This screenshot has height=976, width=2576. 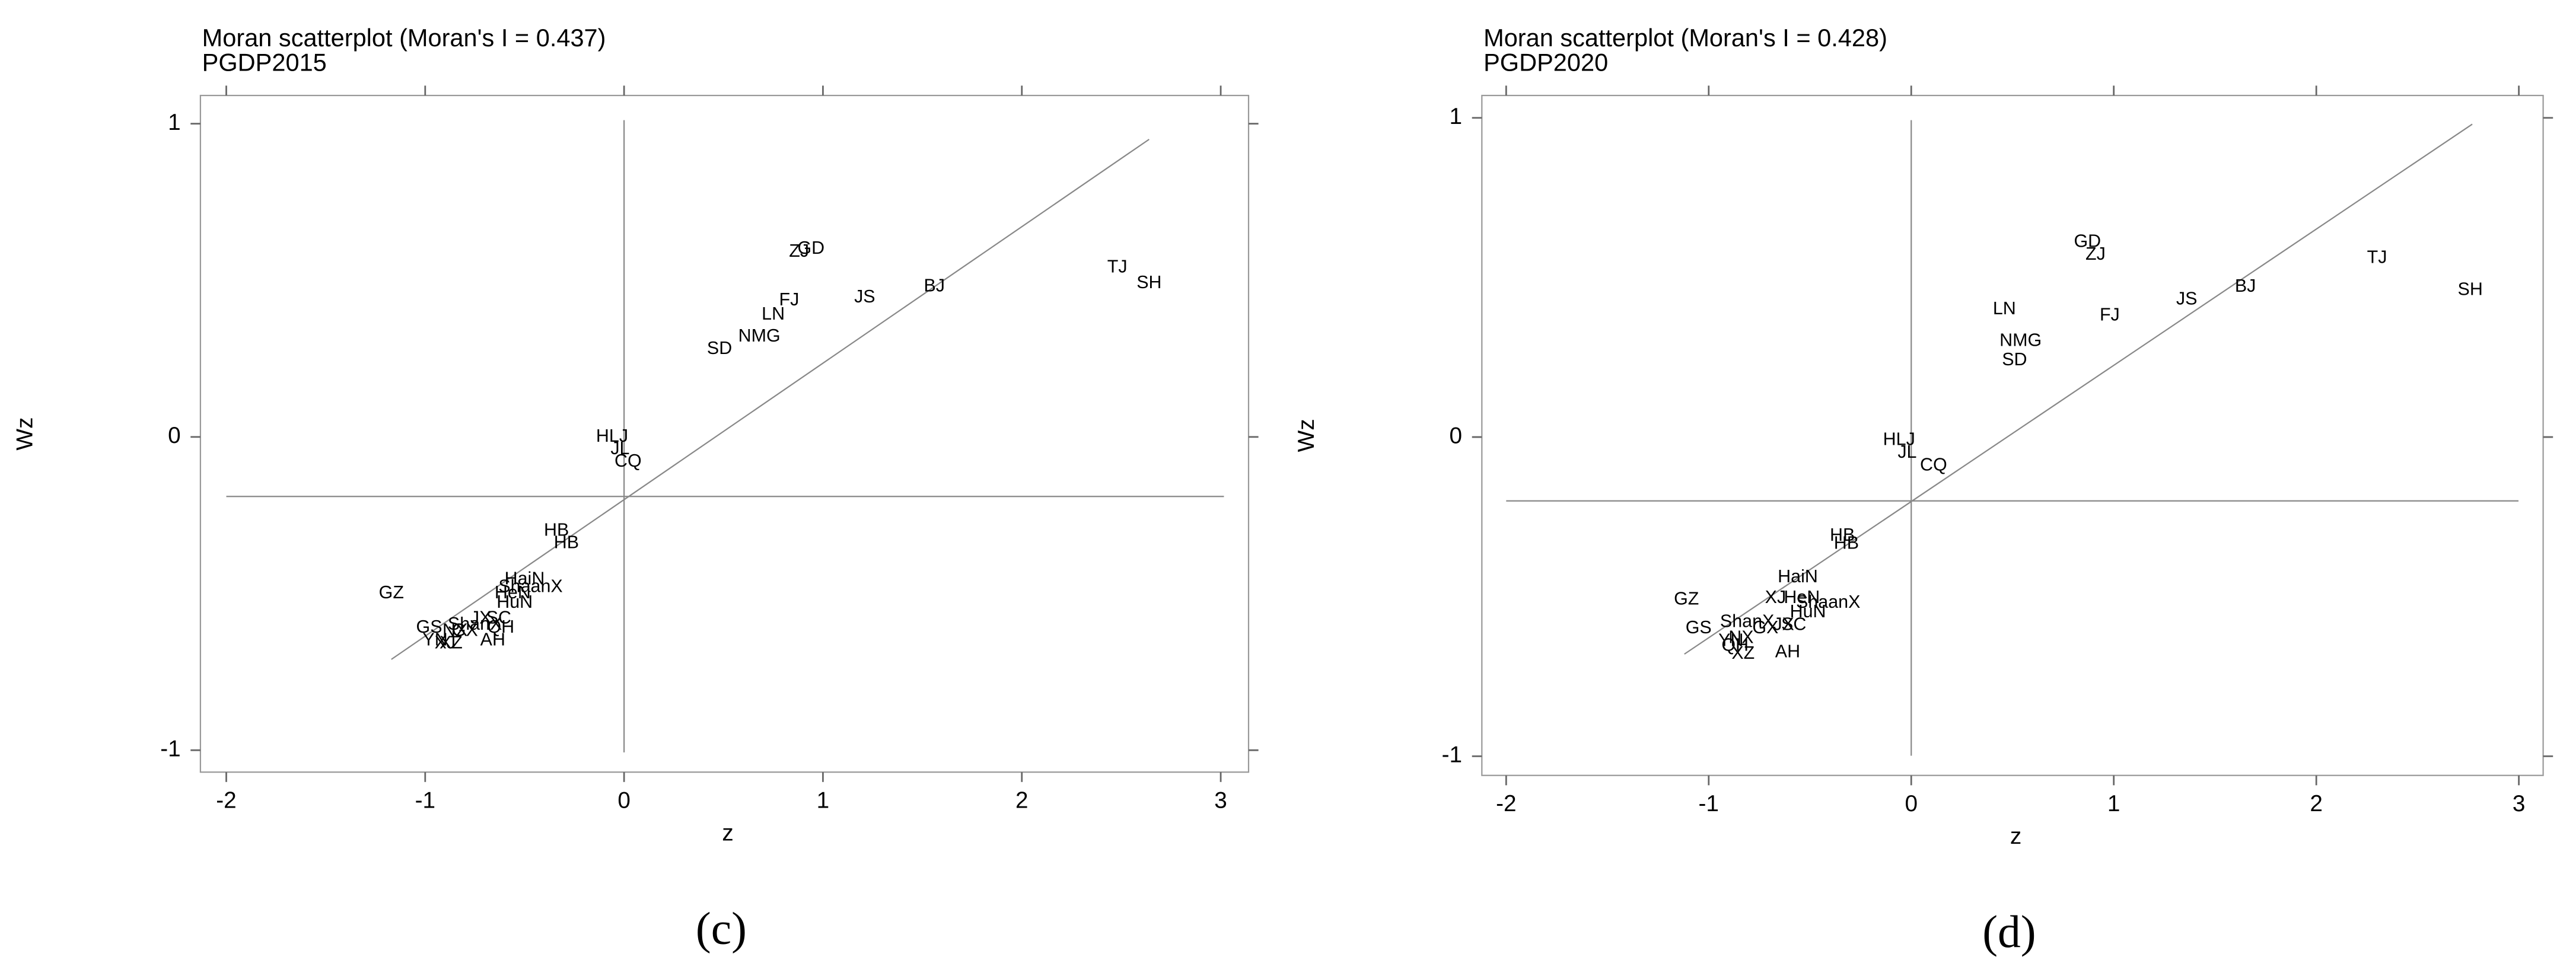 What do you see at coordinates (721, 927) in the screenshot?
I see `panel-caption: (c)` at bounding box center [721, 927].